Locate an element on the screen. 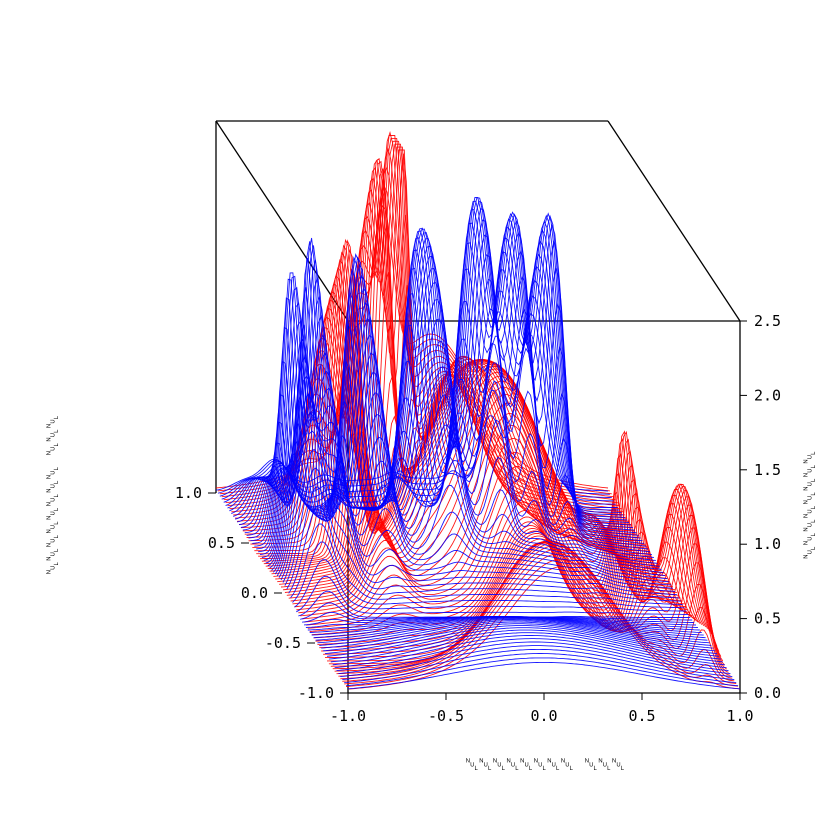 This screenshot has height=840, width=840. z-tick-label: 1.5 is located at coordinates (767, 470).